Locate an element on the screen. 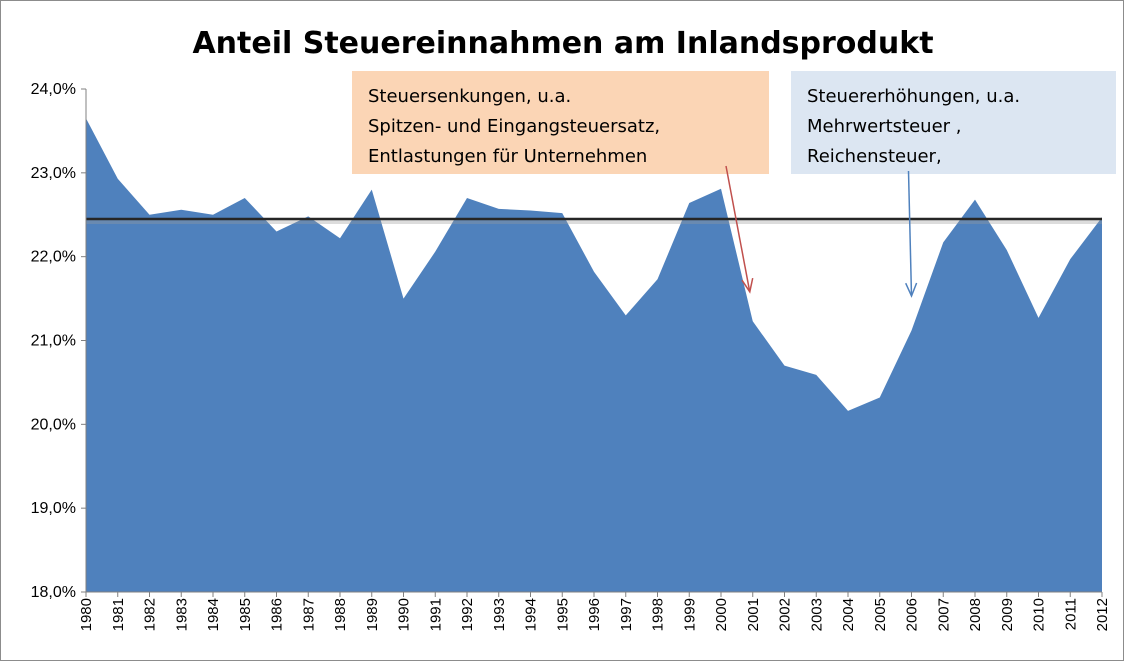 The image size is (1124, 661). x-tick-label: 1988 is located at coordinates (340, 614).